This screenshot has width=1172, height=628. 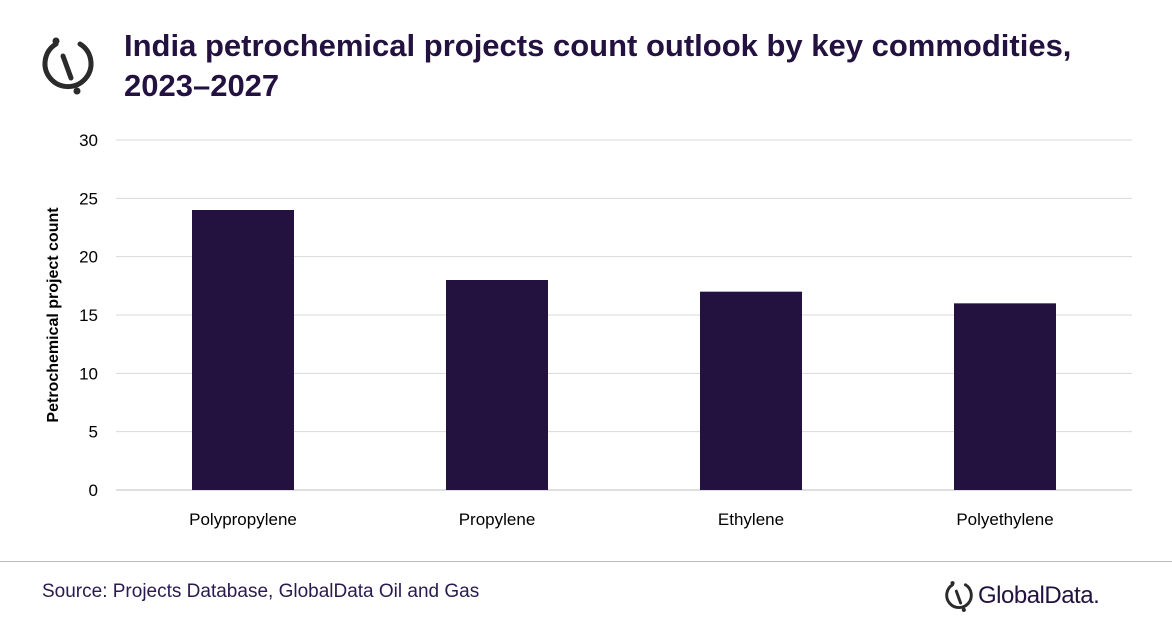 I want to click on y-tick-label: 25, so click(x=88, y=198).